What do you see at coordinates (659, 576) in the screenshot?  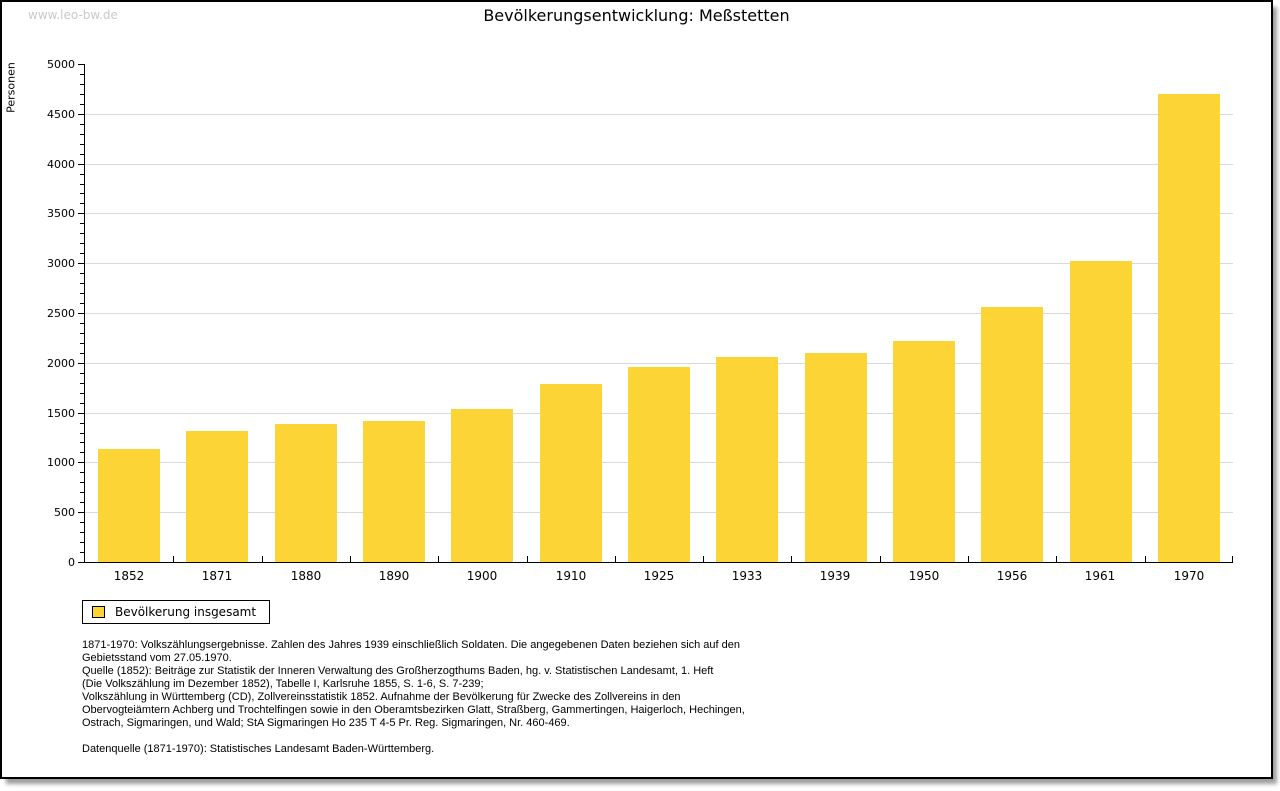 I see `x-axis-label: 1925` at bounding box center [659, 576].